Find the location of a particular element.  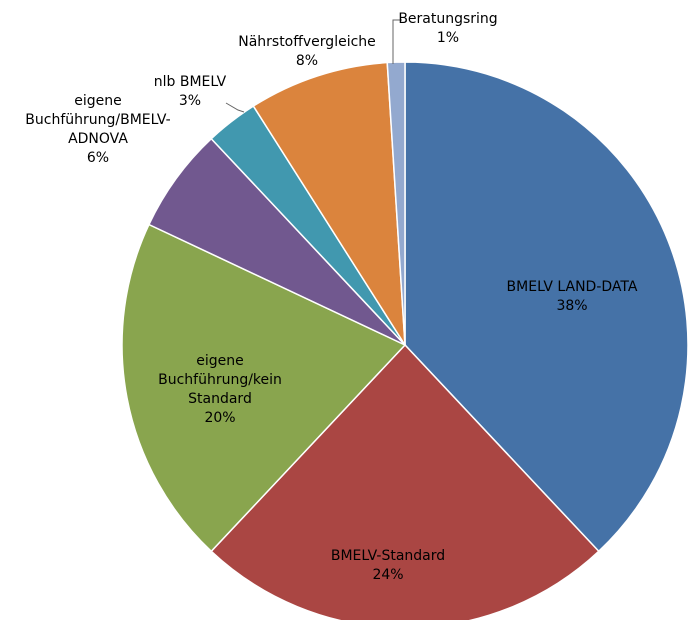

category-name: nlb BMELV is located at coordinates (190, 82).